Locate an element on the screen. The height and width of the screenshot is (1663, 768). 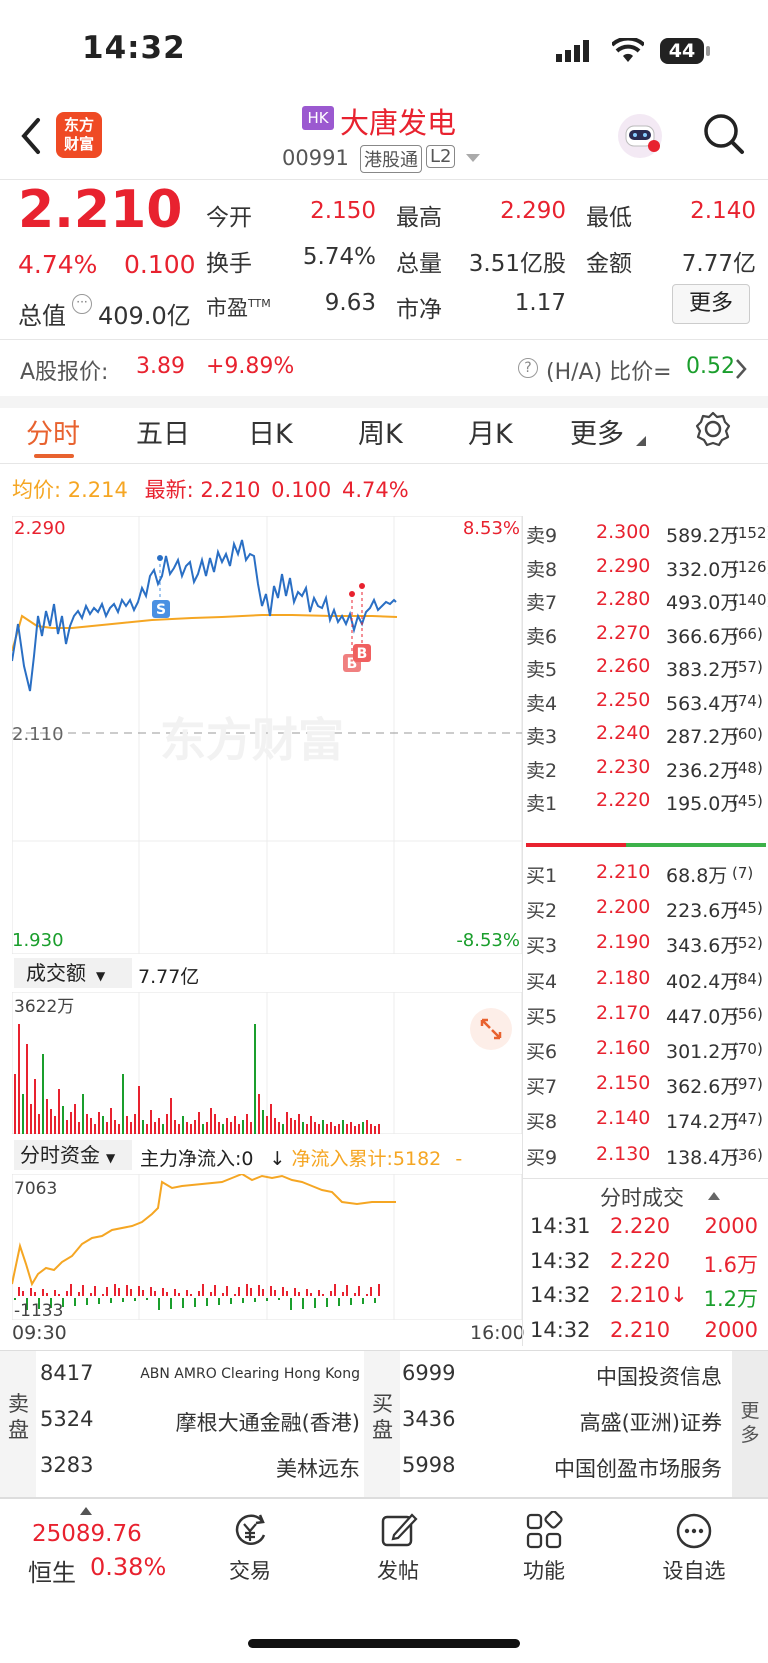
open-value: 2.150 is located at coordinates (343, 211).